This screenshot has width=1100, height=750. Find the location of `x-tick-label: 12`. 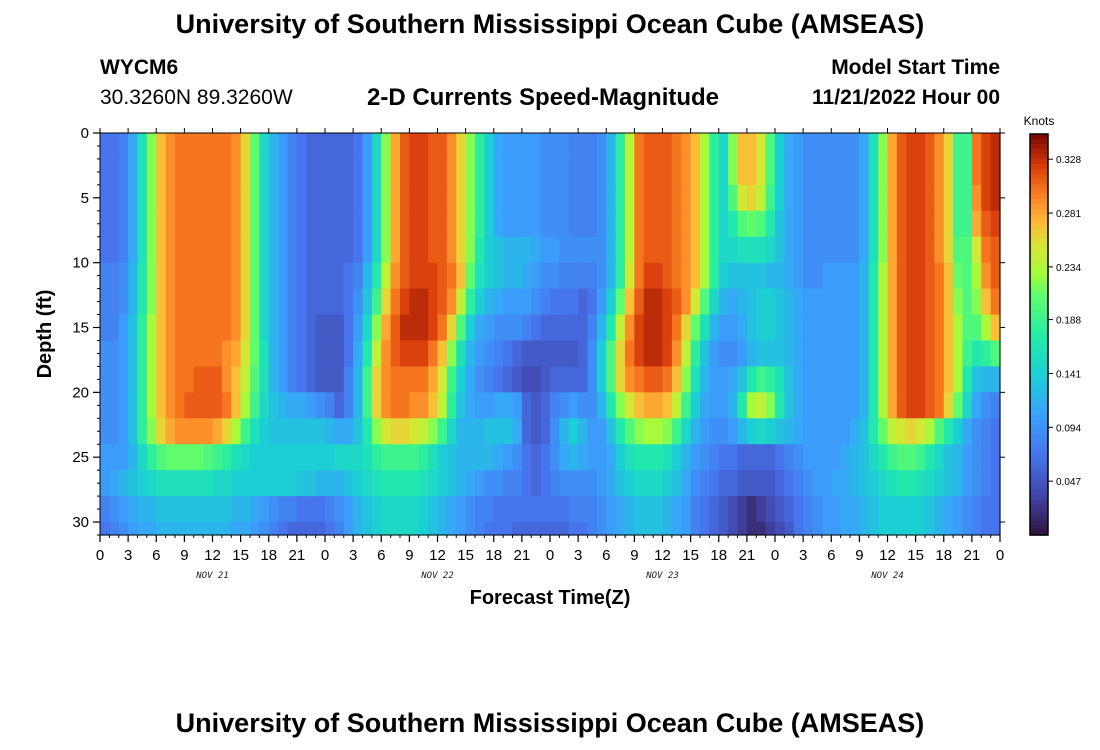

x-tick-label: 12 is located at coordinates (437, 555).